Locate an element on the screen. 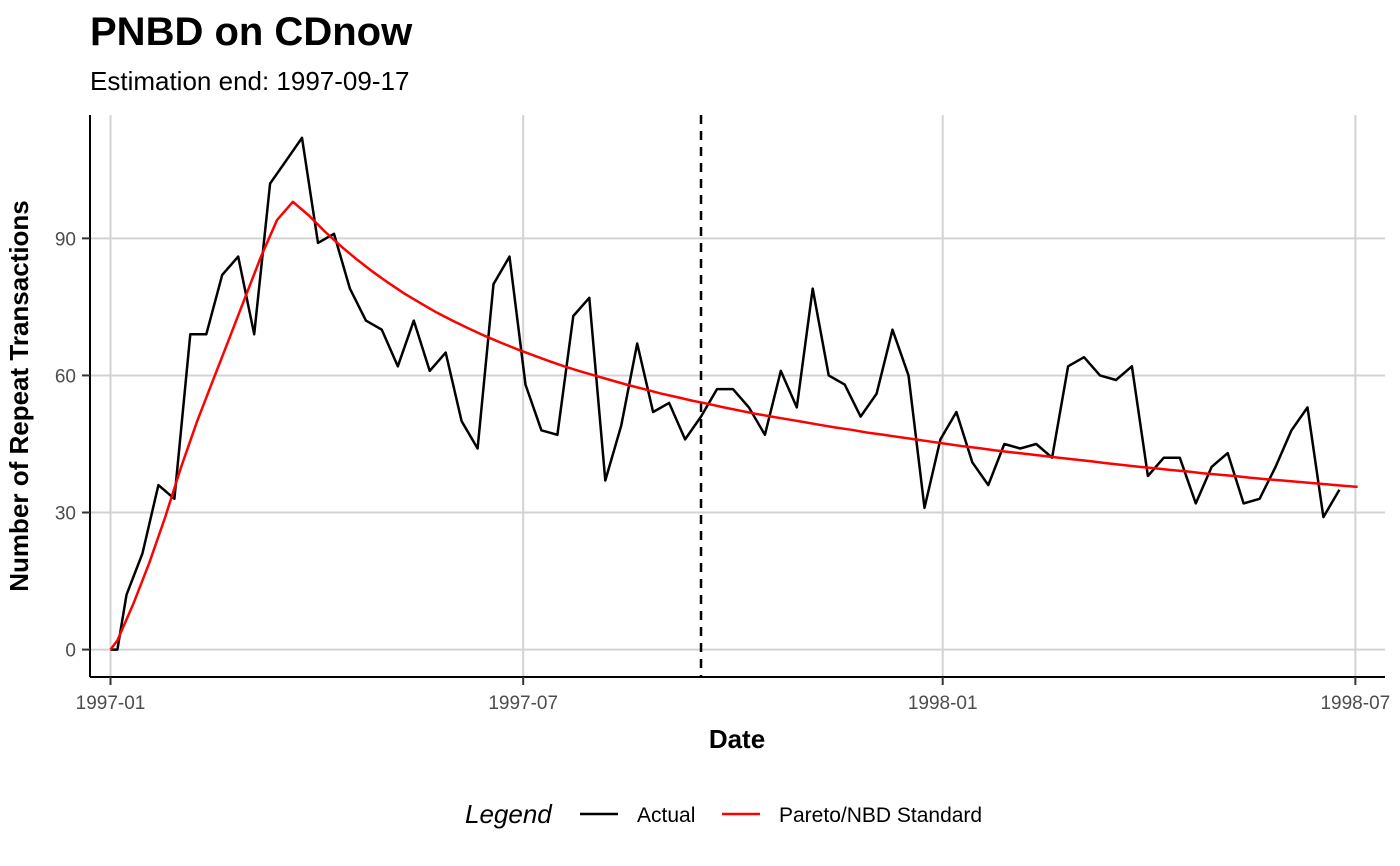 Image resolution: width=1400 pixels, height=866 pixels. y-tick-label-60: 60 is located at coordinates (65, 376).